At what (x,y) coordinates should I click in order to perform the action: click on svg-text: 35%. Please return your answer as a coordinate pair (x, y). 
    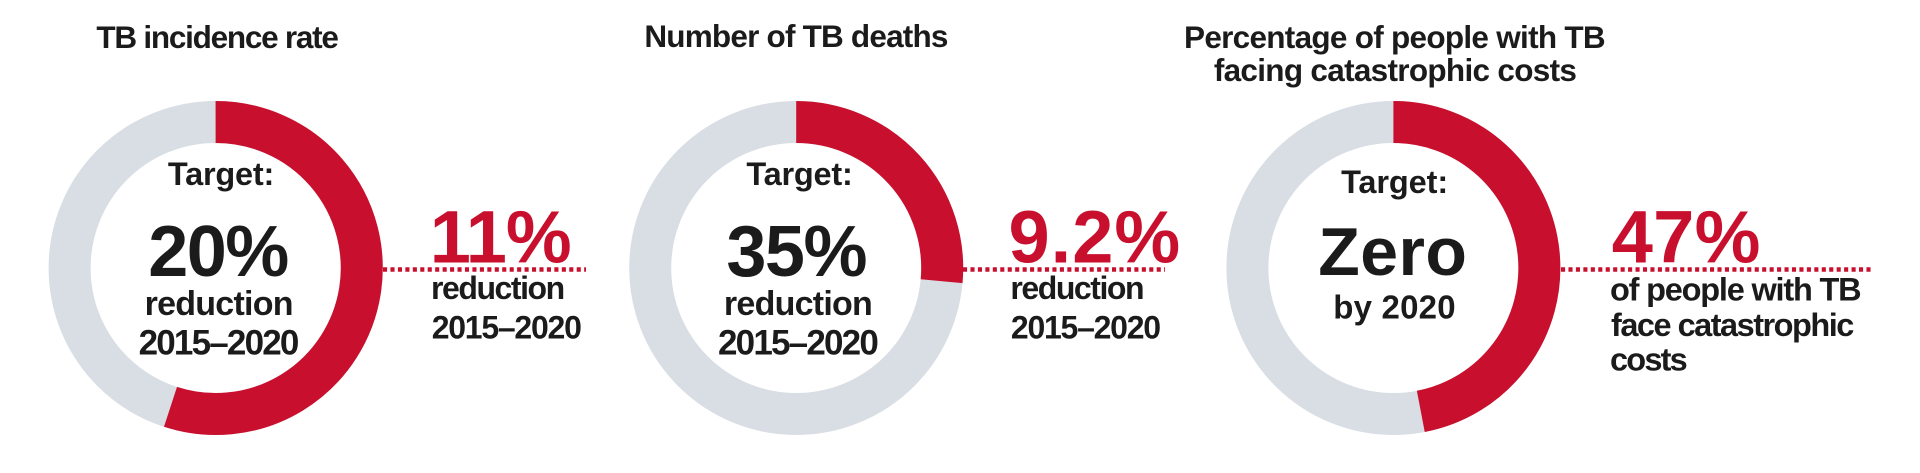
    Looking at the image, I should click on (796, 252).